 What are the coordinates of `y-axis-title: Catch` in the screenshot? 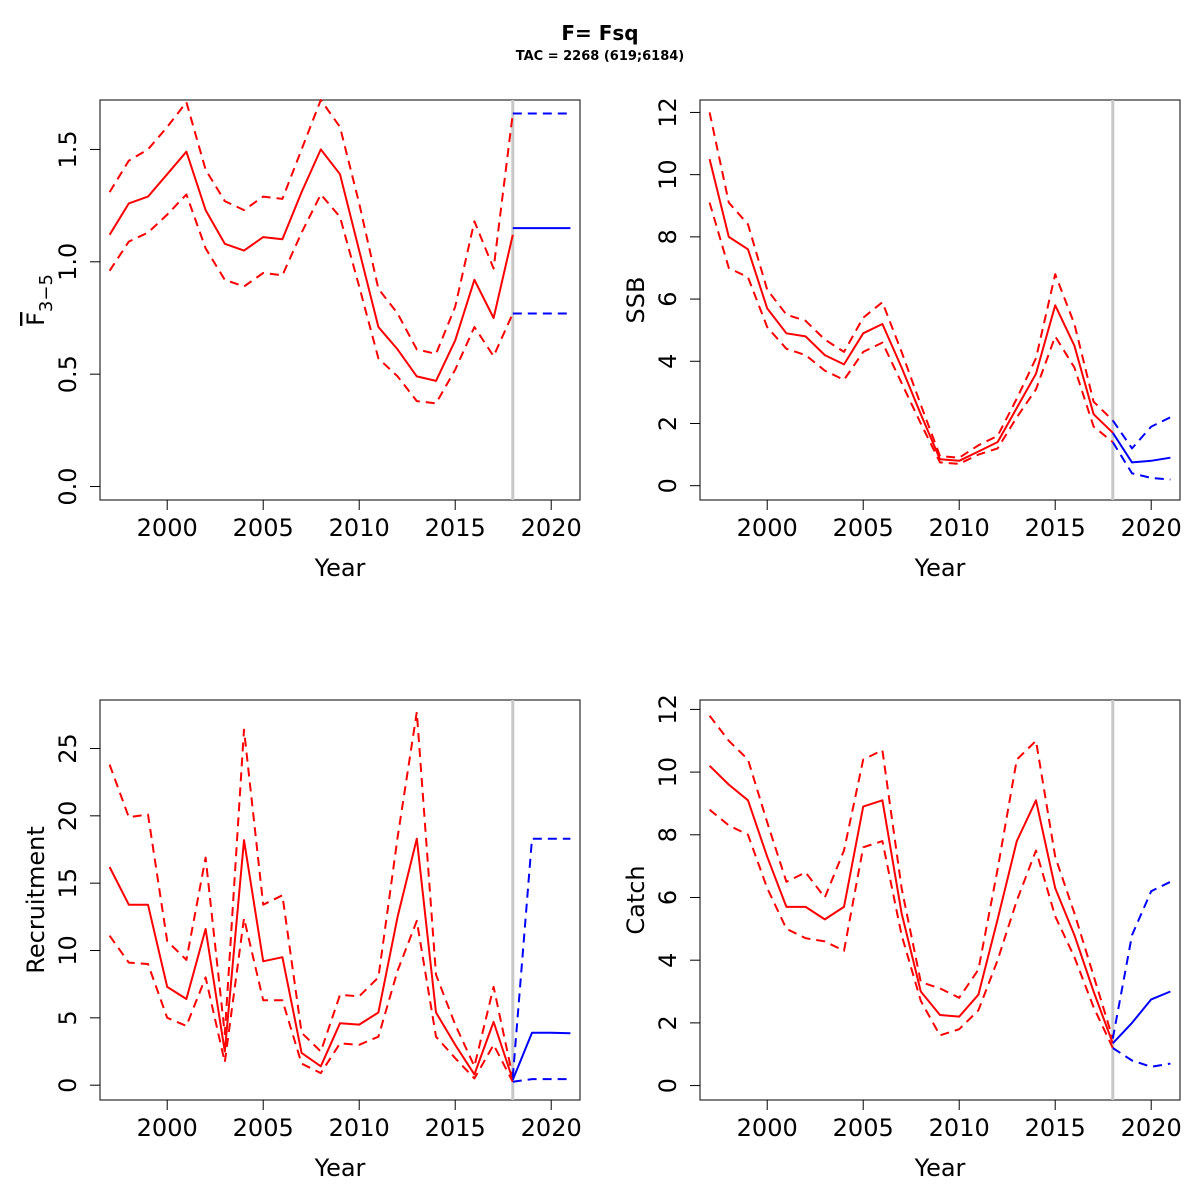 It's located at (636, 899).